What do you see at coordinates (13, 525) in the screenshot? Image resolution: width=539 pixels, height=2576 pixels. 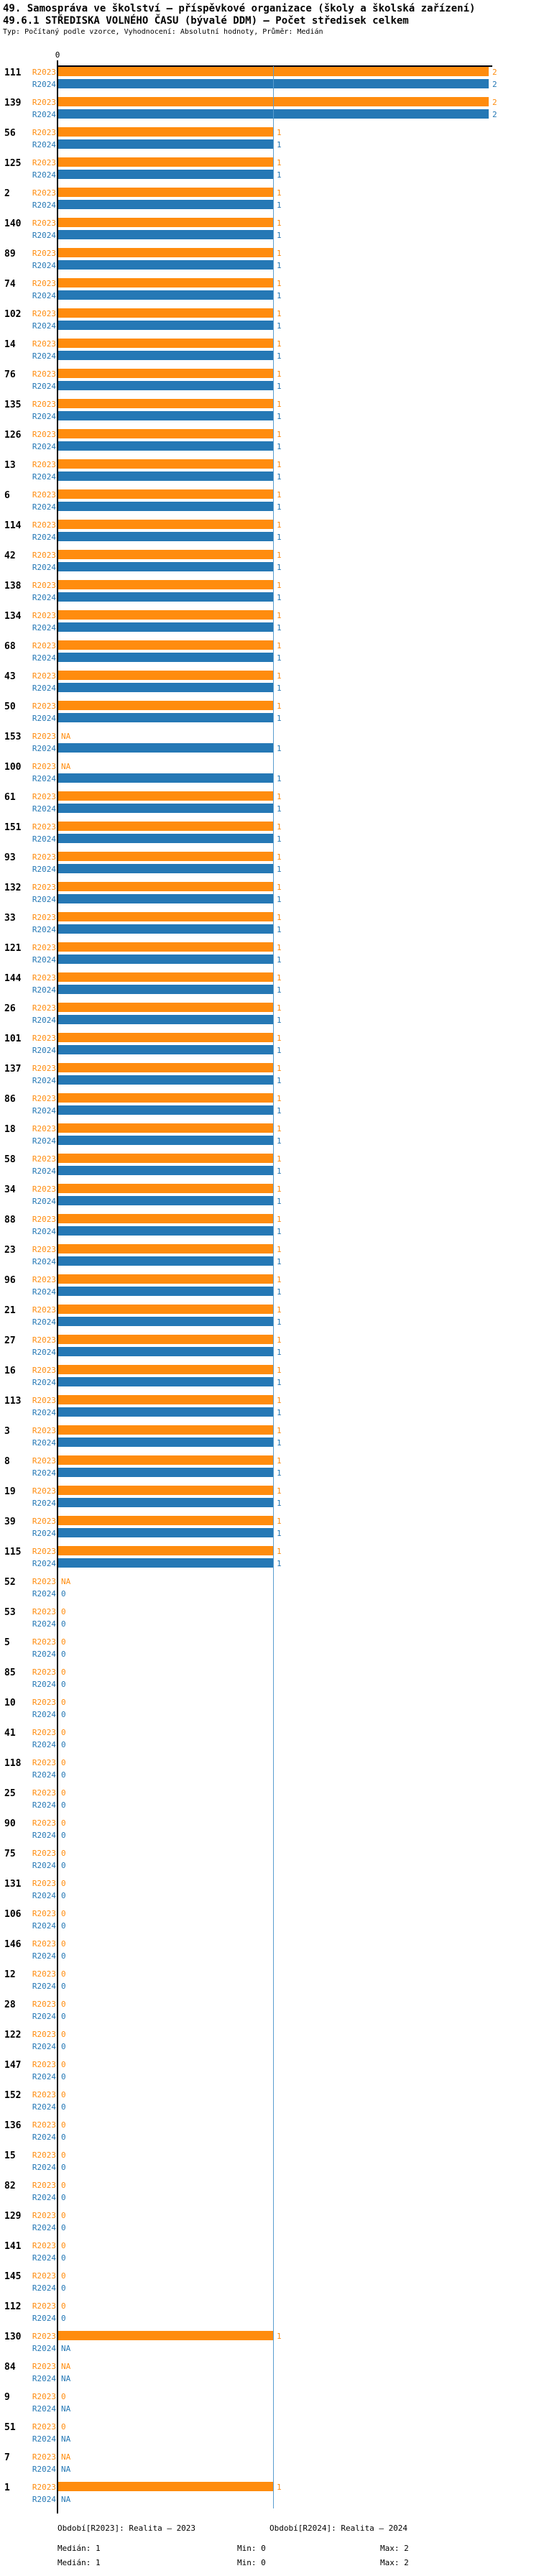 I see `row-id-label: 114` at bounding box center [13, 525].